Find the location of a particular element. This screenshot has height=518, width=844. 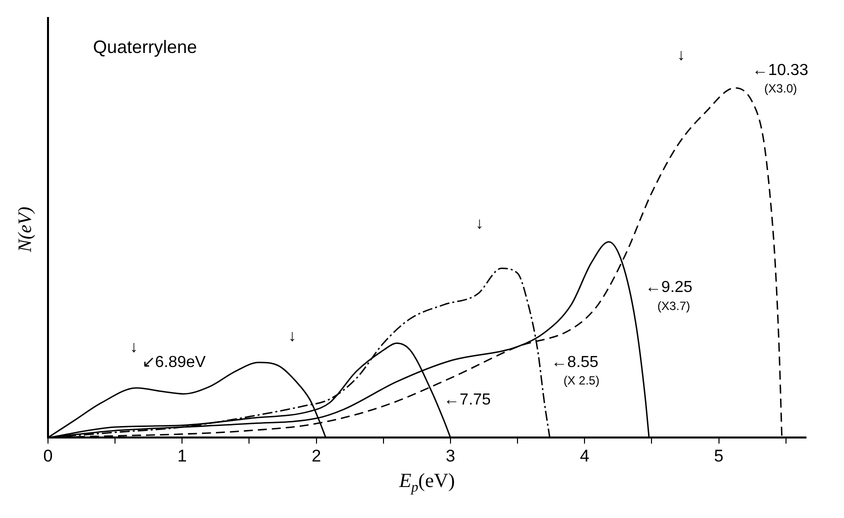

text: ←10.33 is located at coordinates (780, 70).